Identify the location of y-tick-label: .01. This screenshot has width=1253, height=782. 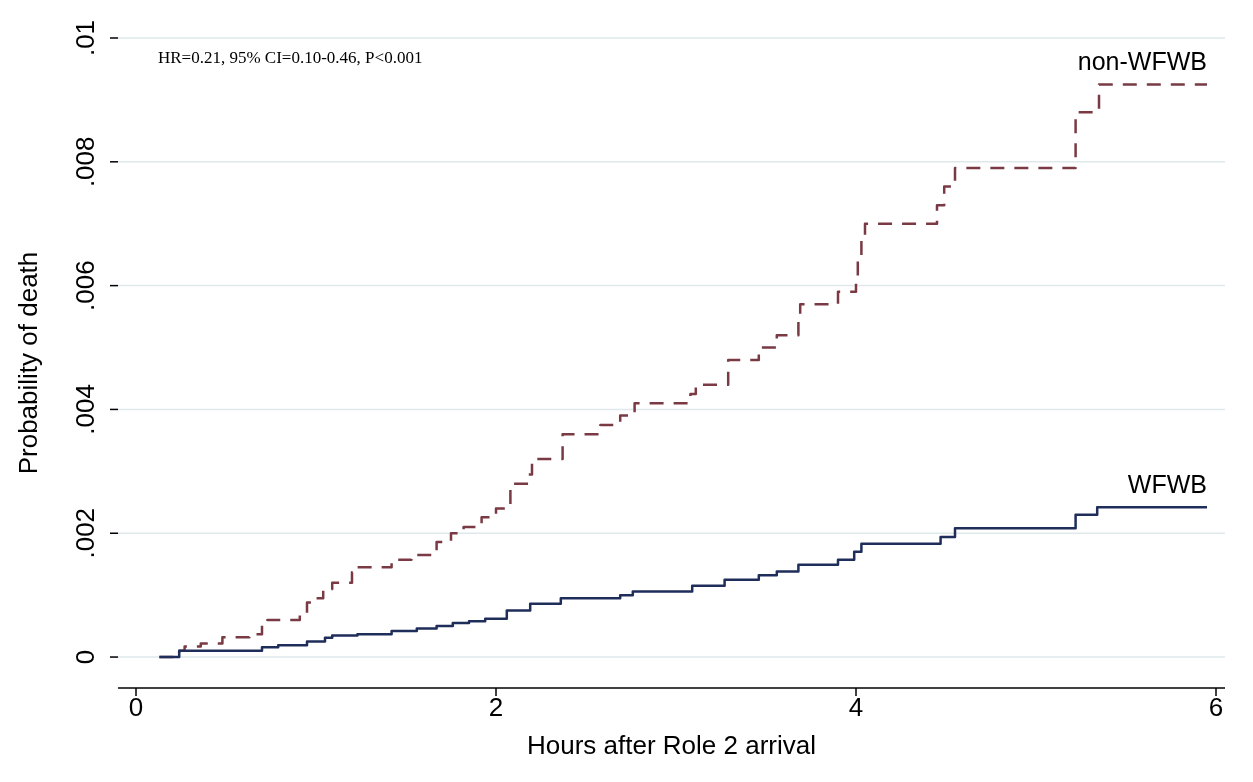
(85, 38).